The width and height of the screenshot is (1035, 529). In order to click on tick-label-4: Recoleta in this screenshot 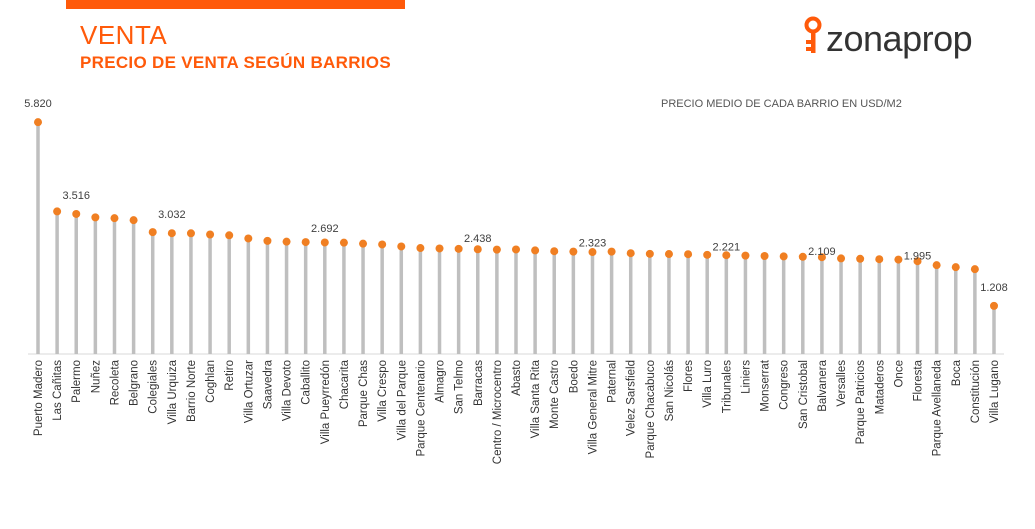, I will do `click(115, 382)`.